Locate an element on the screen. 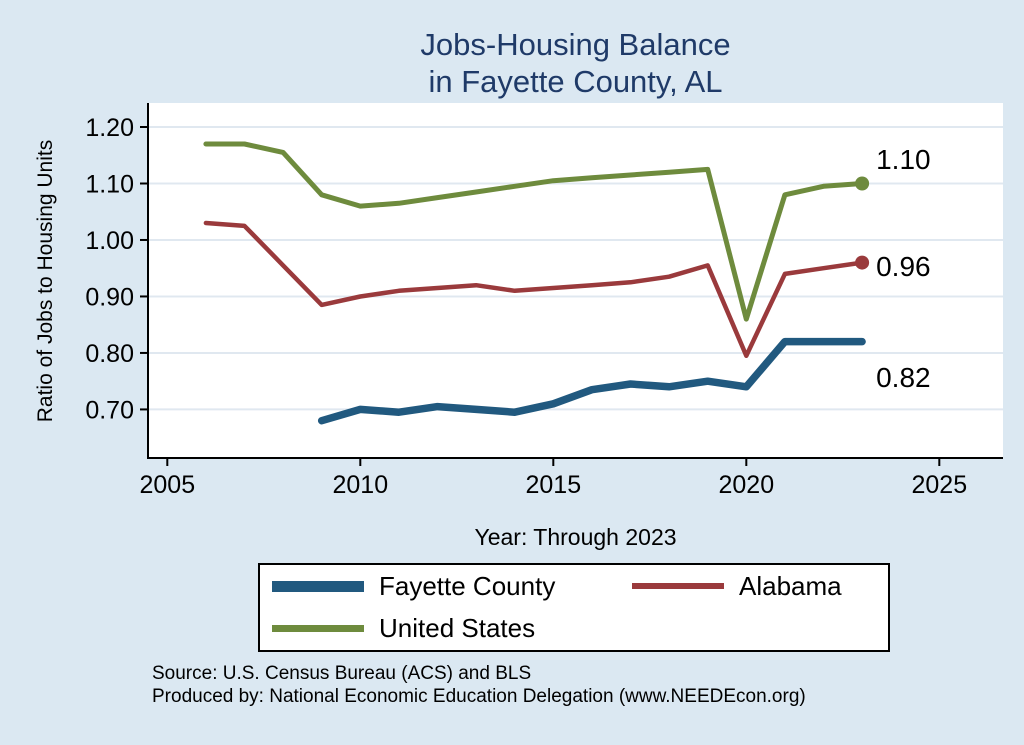  legend-item-alabama: Alabama is located at coordinates (760, 586).